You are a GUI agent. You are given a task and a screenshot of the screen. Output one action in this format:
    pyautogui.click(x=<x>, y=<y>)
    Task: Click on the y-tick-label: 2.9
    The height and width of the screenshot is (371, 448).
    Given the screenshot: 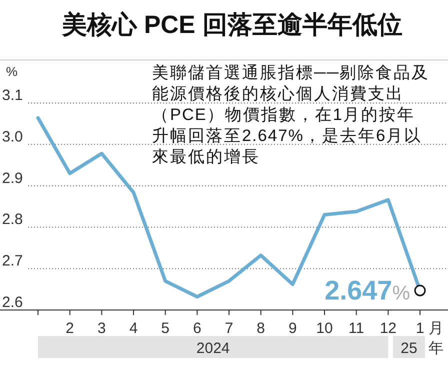 What is the action you would take?
    pyautogui.click(x=12, y=178)
    